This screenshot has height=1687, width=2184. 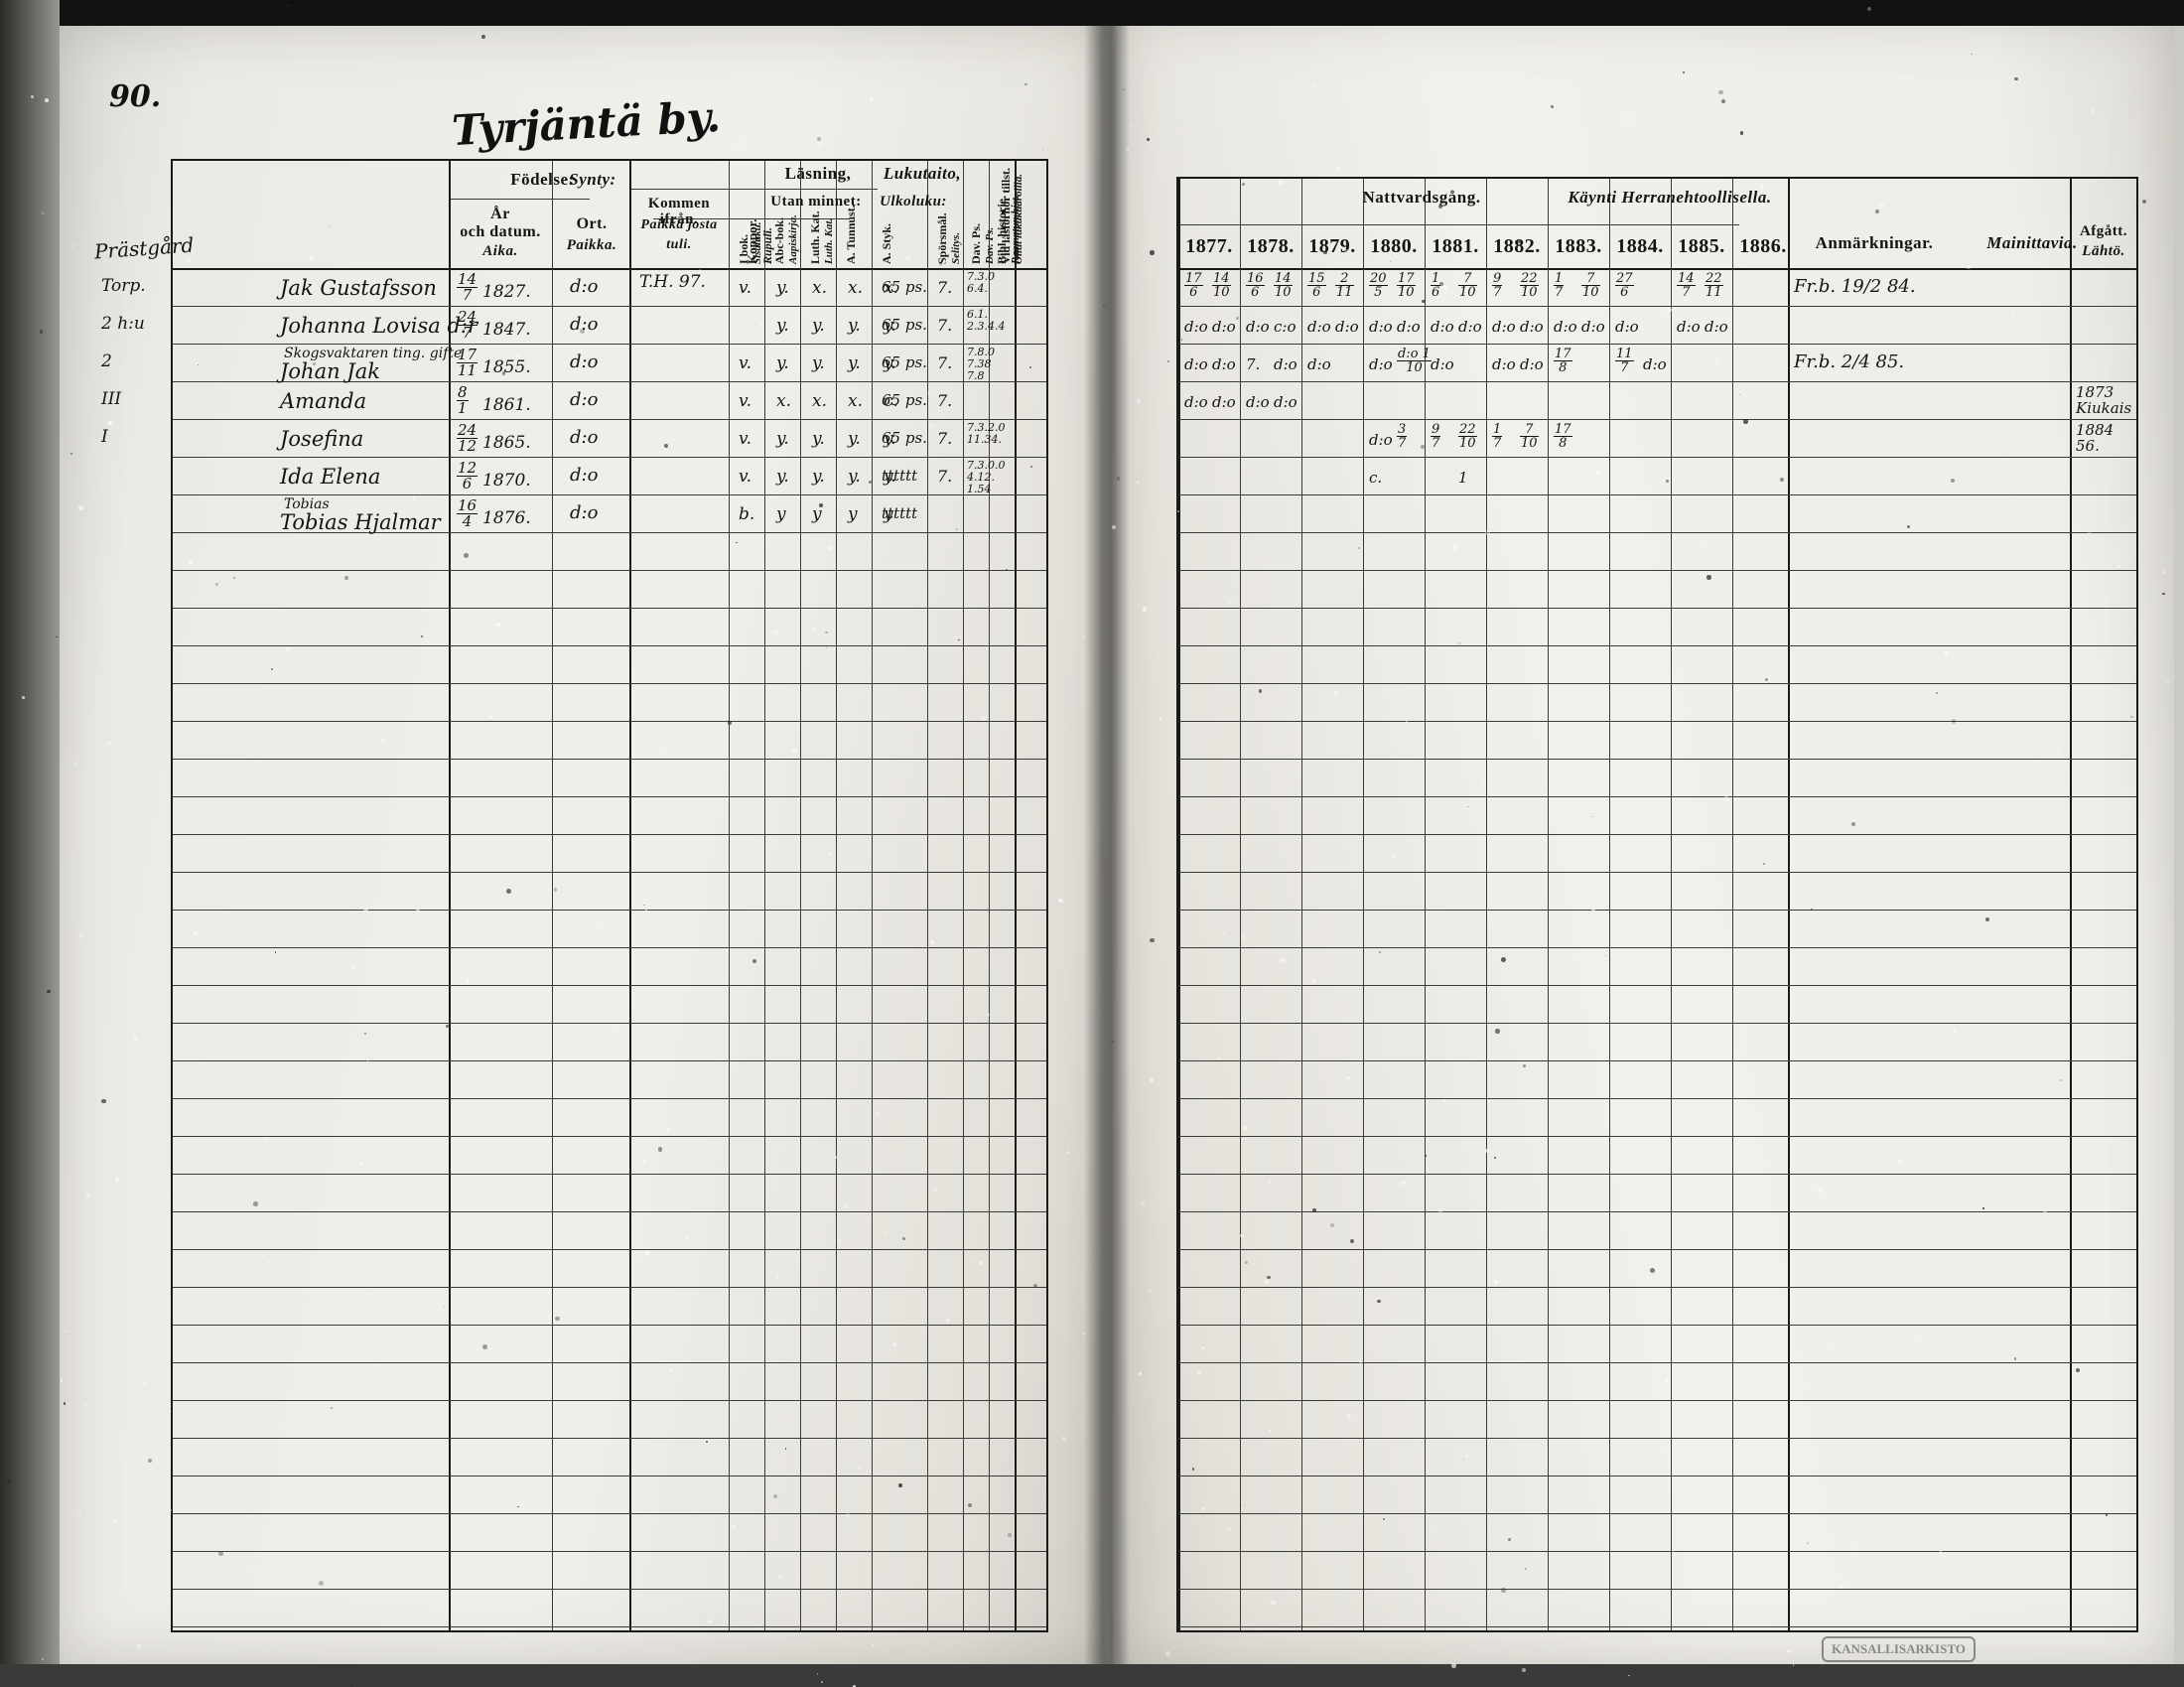 What do you see at coordinates (783, 401) in the screenshot?
I see `row-reading-3-0: x.` at bounding box center [783, 401].